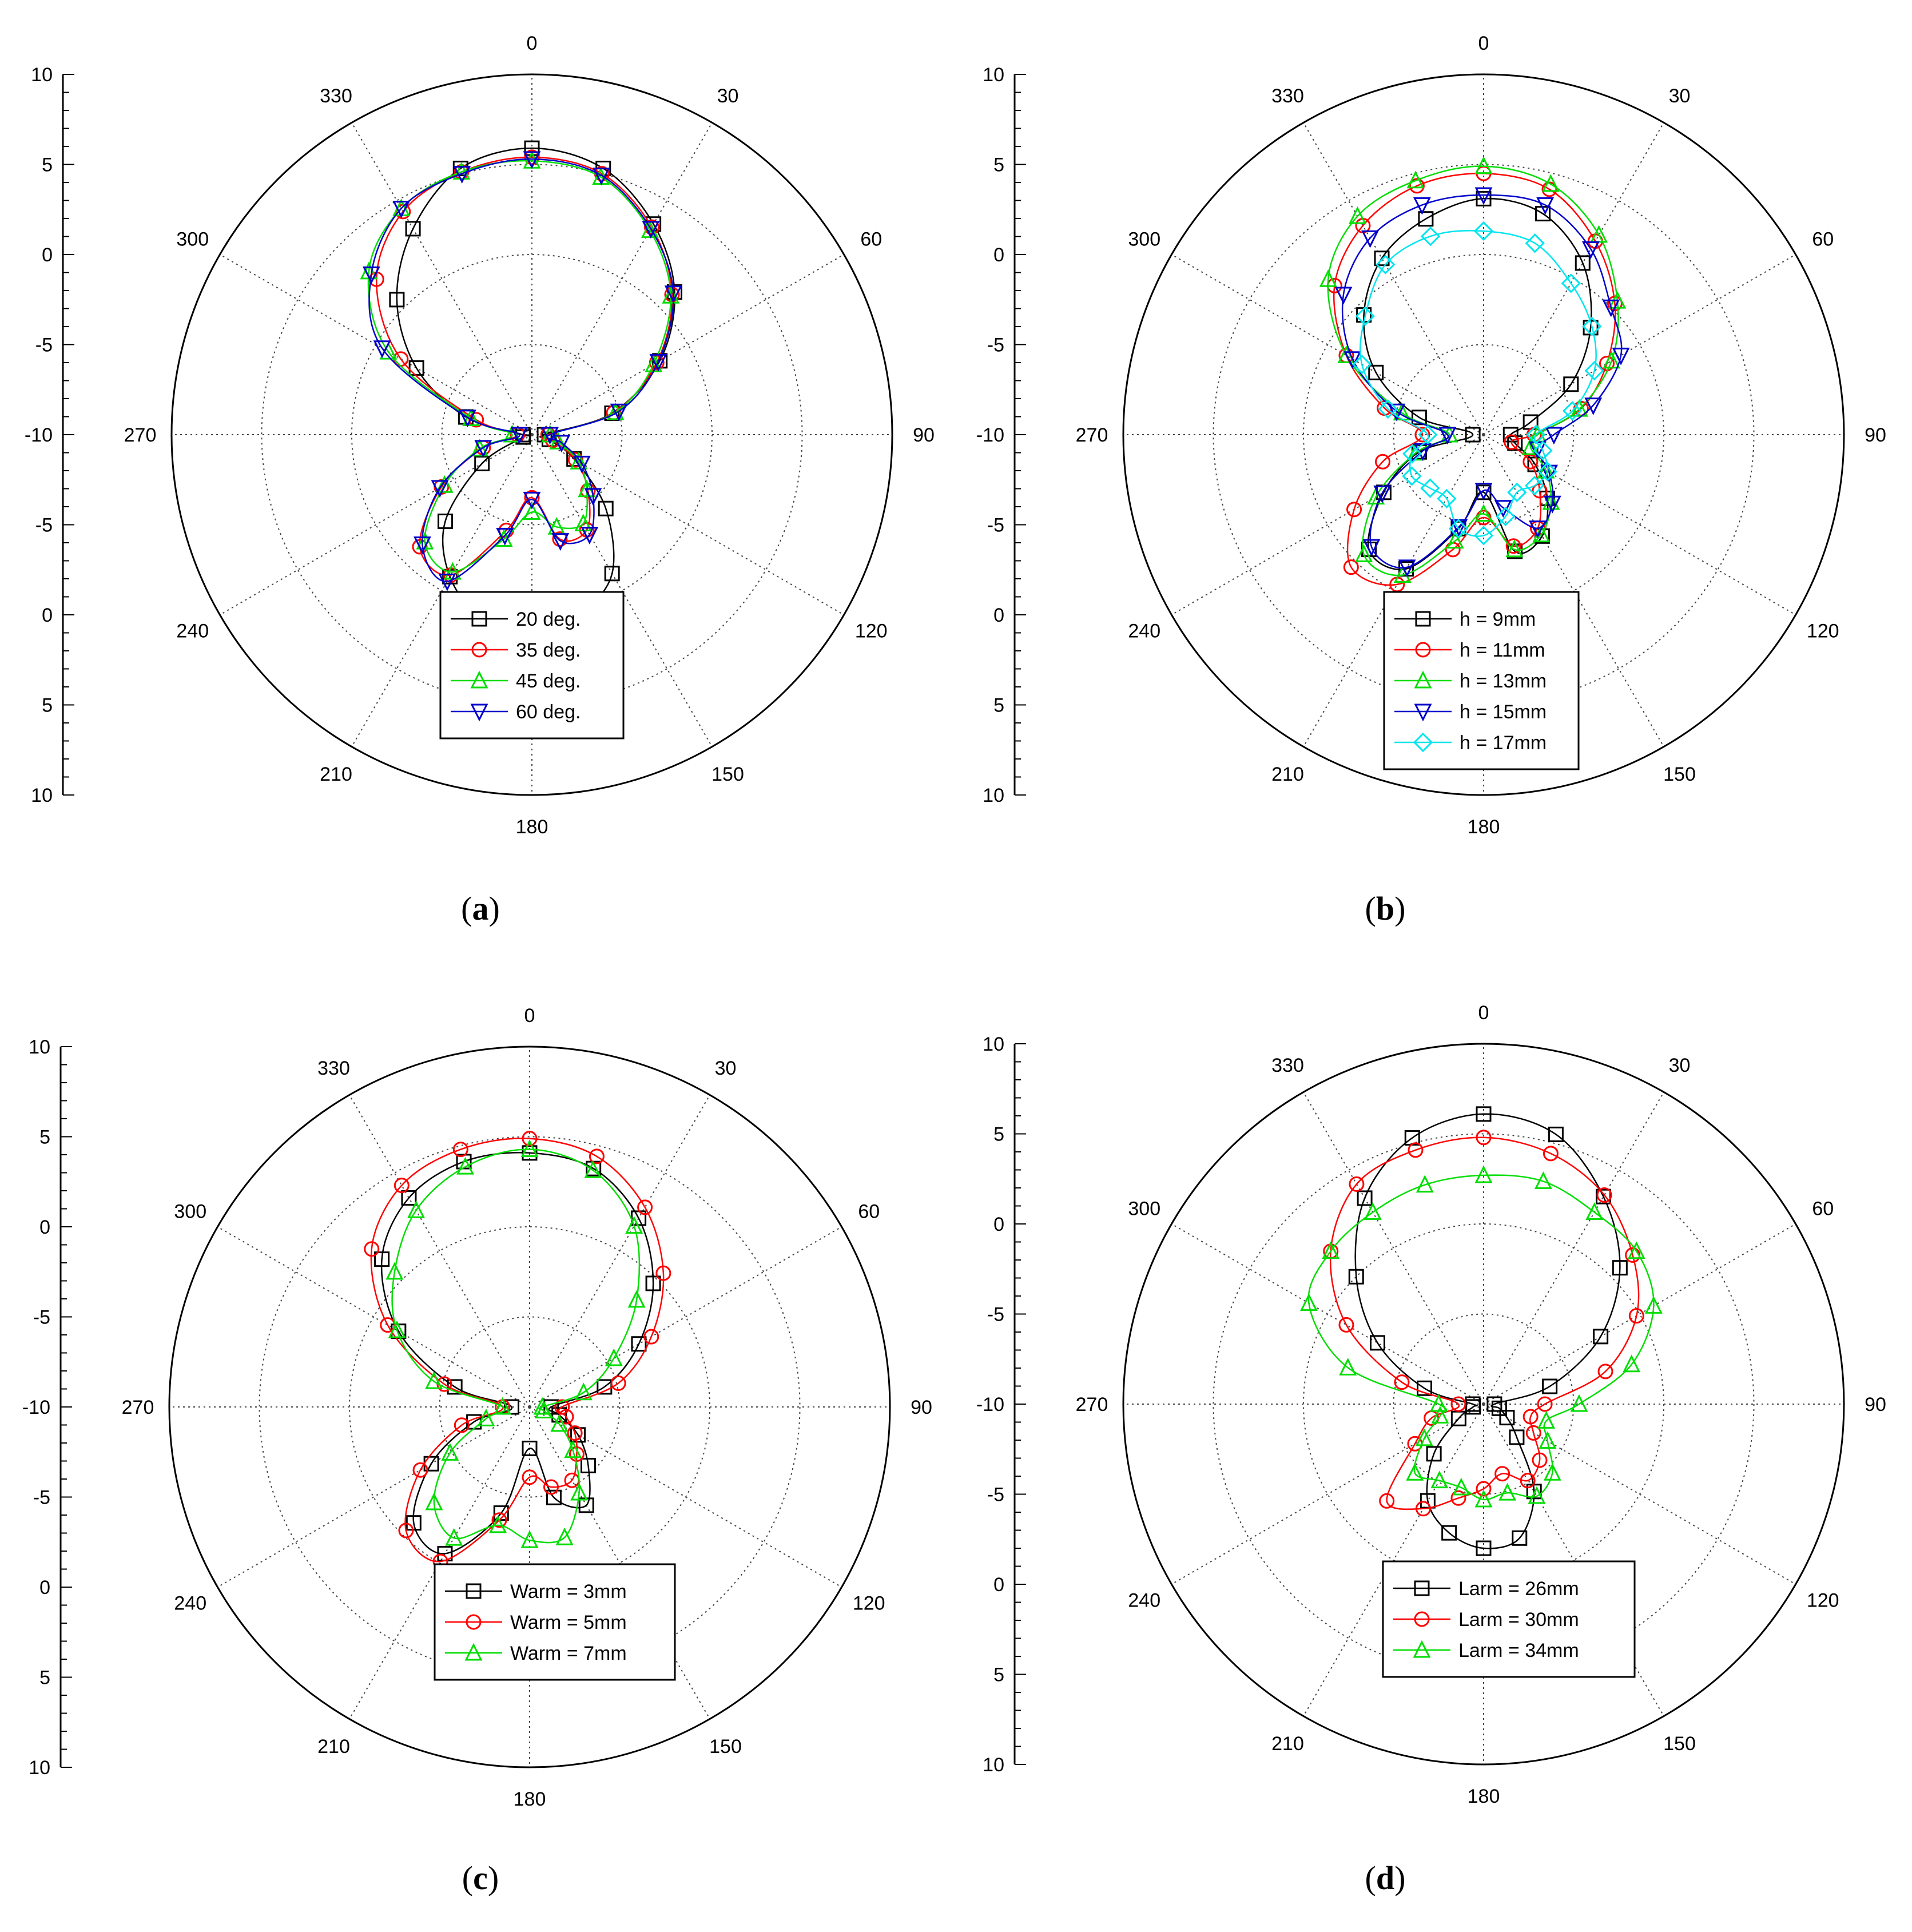  What do you see at coordinates (190, 1604) in the screenshot?
I see `angle-tick-label: 240` at bounding box center [190, 1604].